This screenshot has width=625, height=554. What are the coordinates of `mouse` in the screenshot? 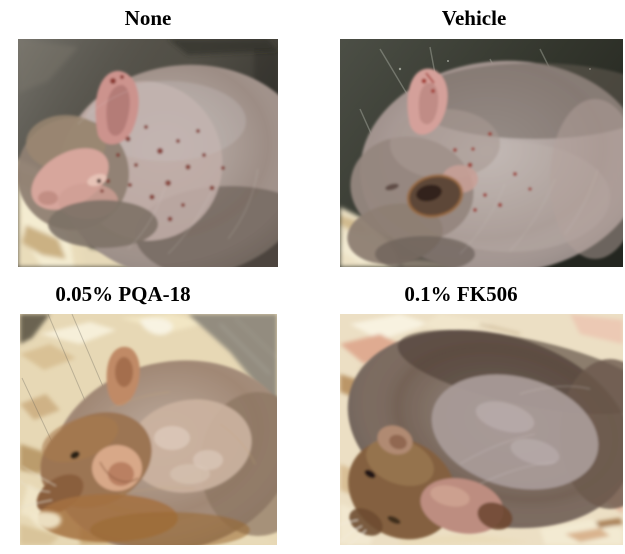 It's located at (148, 445).